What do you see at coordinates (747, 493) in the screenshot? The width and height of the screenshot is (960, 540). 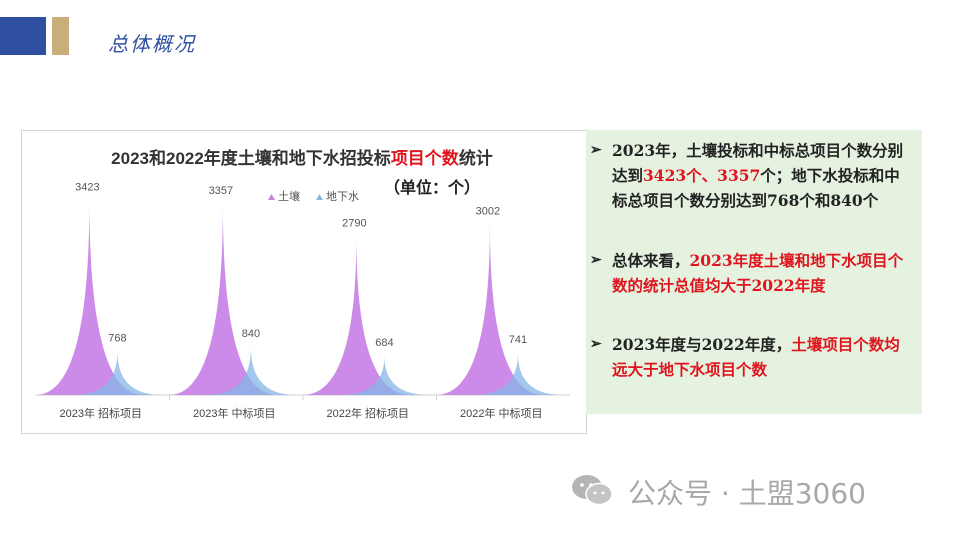 I see `watermark-text: 公众号 · 土盟3060` at bounding box center [747, 493].